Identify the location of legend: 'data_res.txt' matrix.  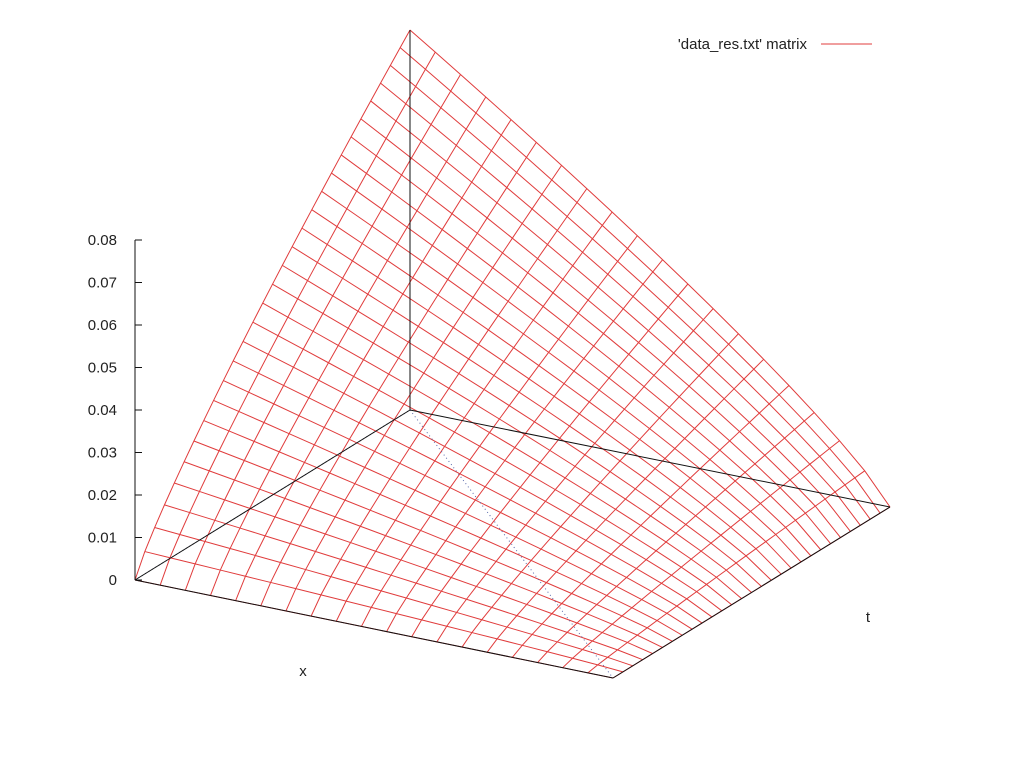
(775, 44).